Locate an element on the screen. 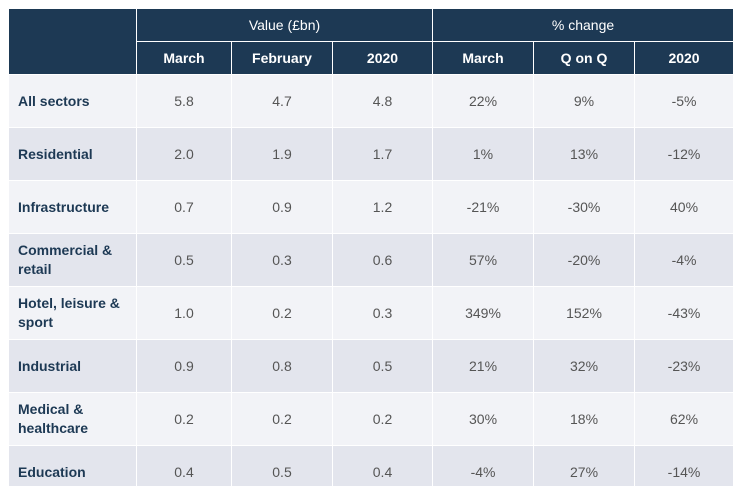  group-header: % change is located at coordinates (583, 25).